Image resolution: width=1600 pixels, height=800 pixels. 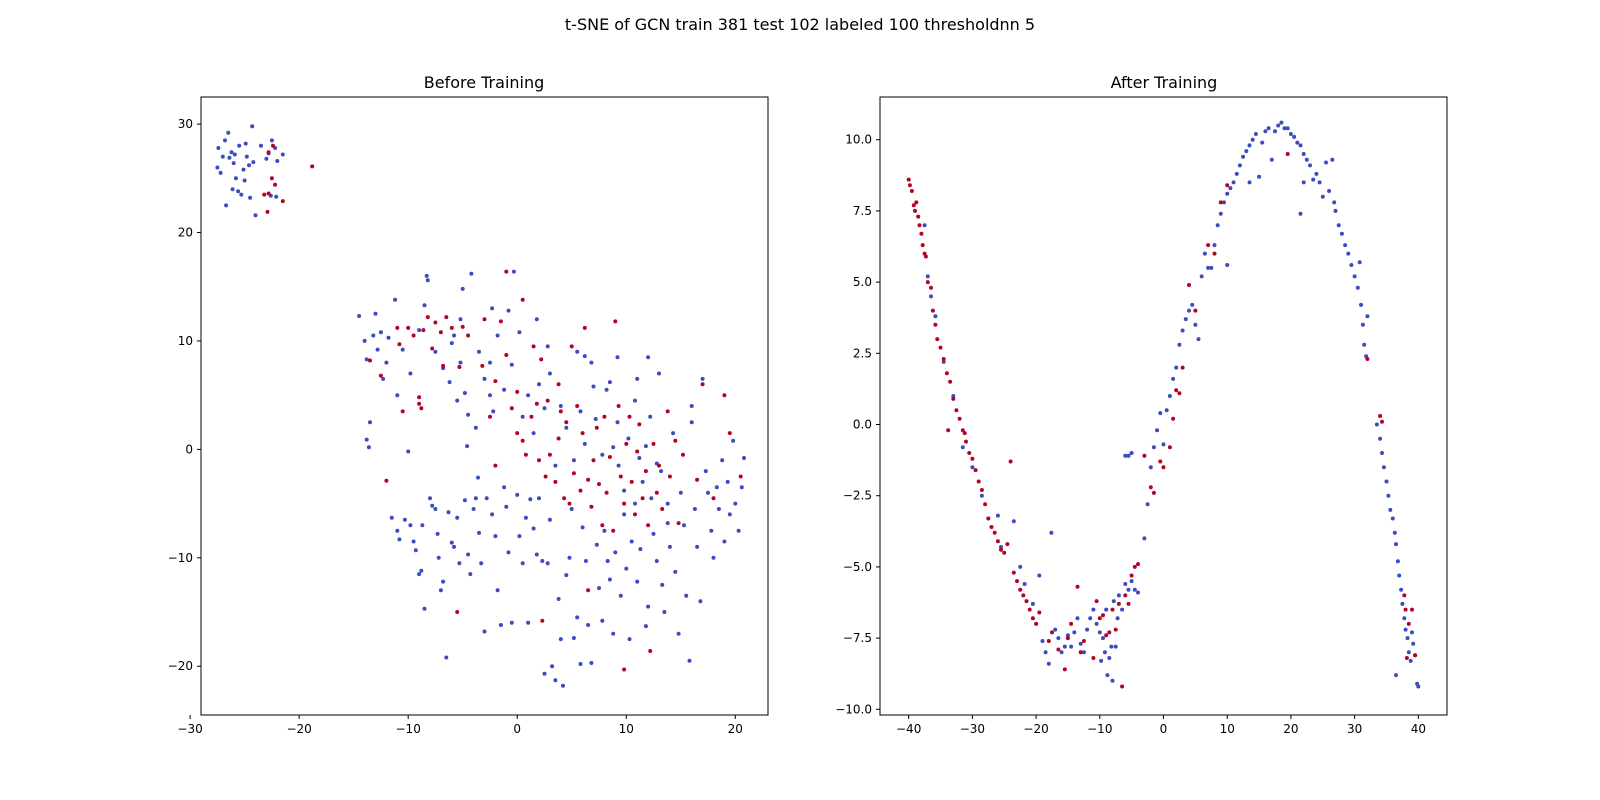 I want to click on x-tick-label: −20, so click(x=1035, y=729).